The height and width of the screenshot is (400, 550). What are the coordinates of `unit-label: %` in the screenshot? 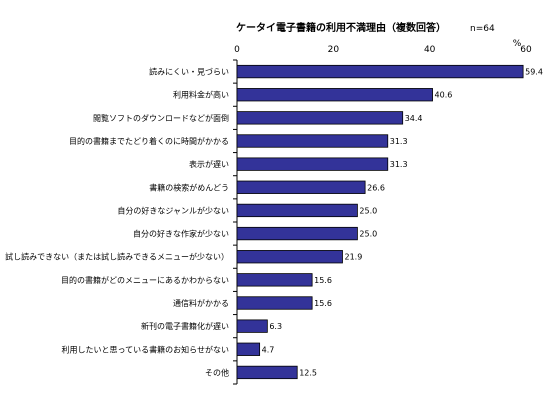 It's located at (517, 44).